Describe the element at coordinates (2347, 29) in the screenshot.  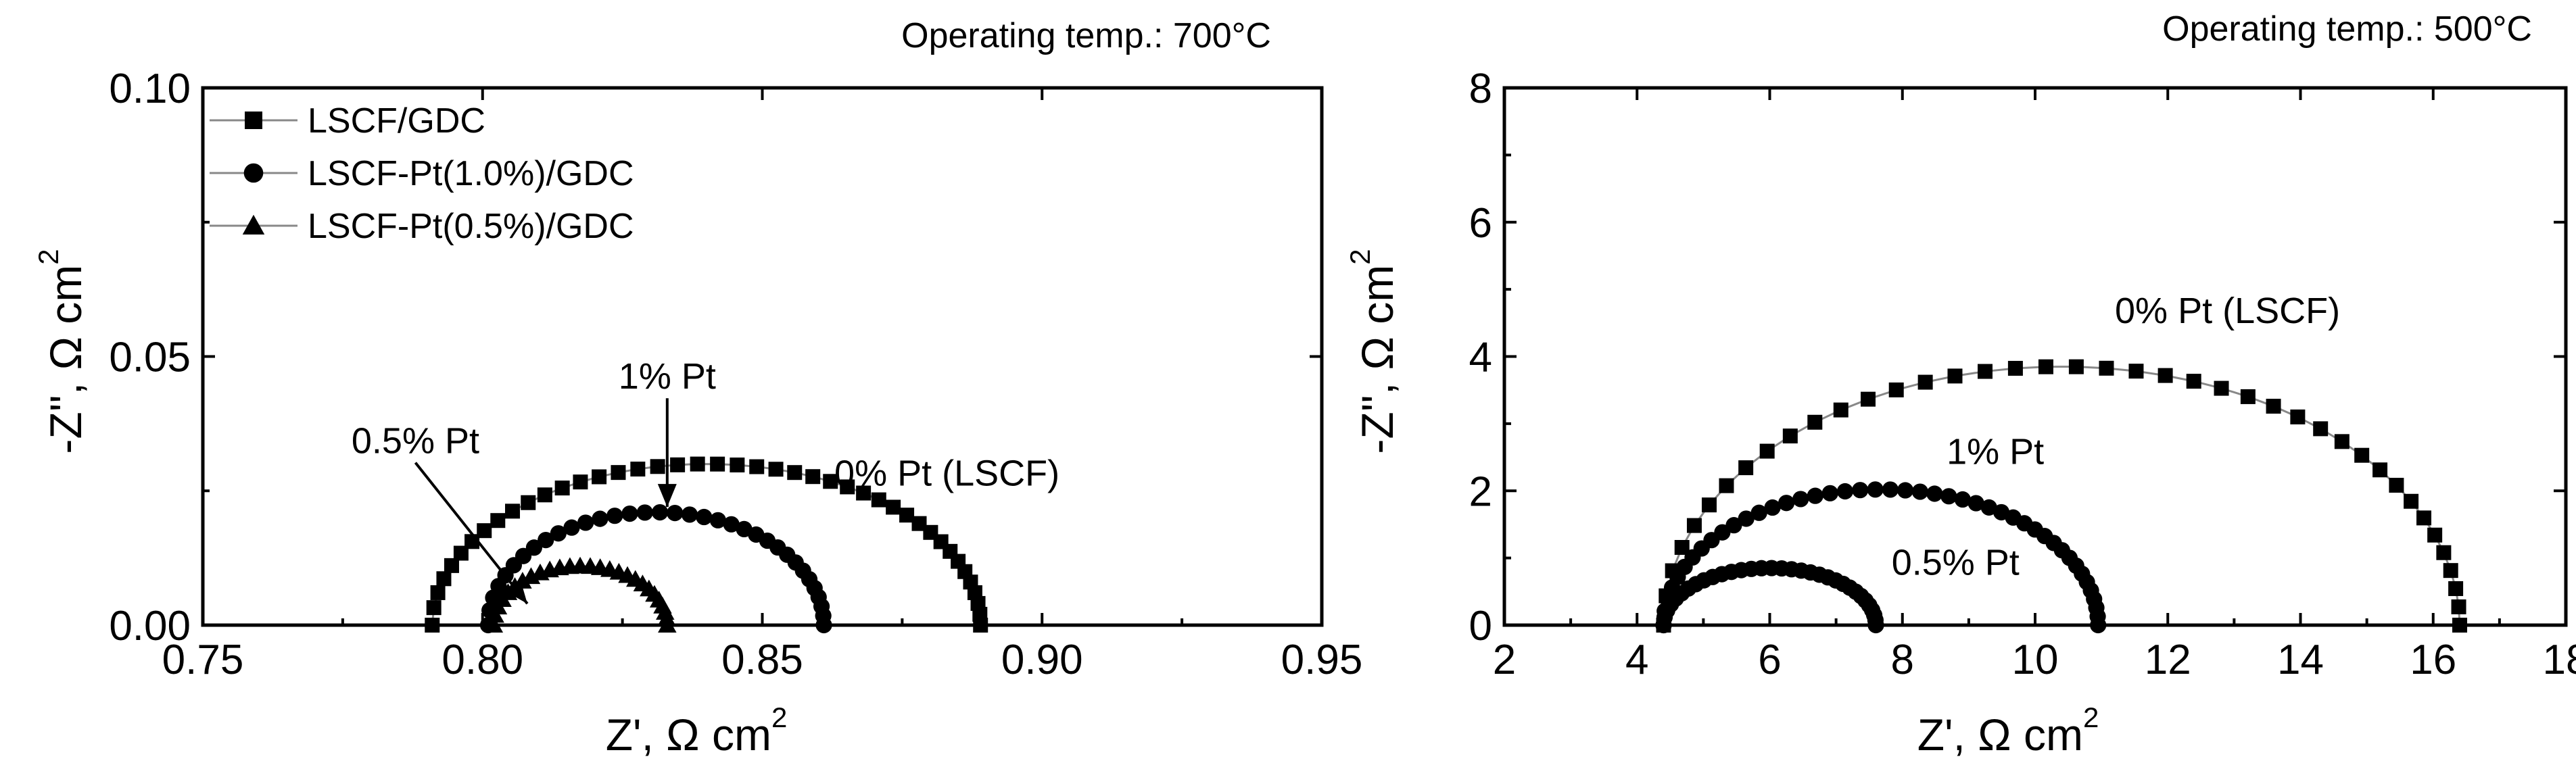
I see `temp-label: Operating temp.: 500°C` at that location.